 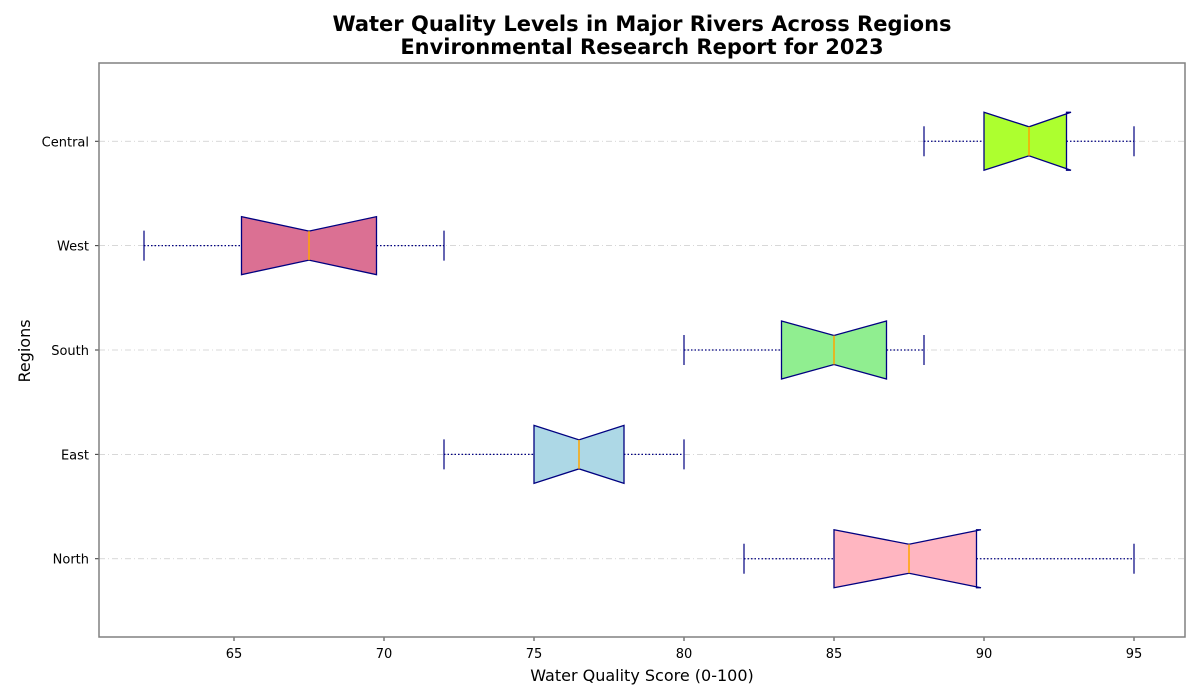 I want to click on x-tick-label: 90, so click(x=984, y=654).